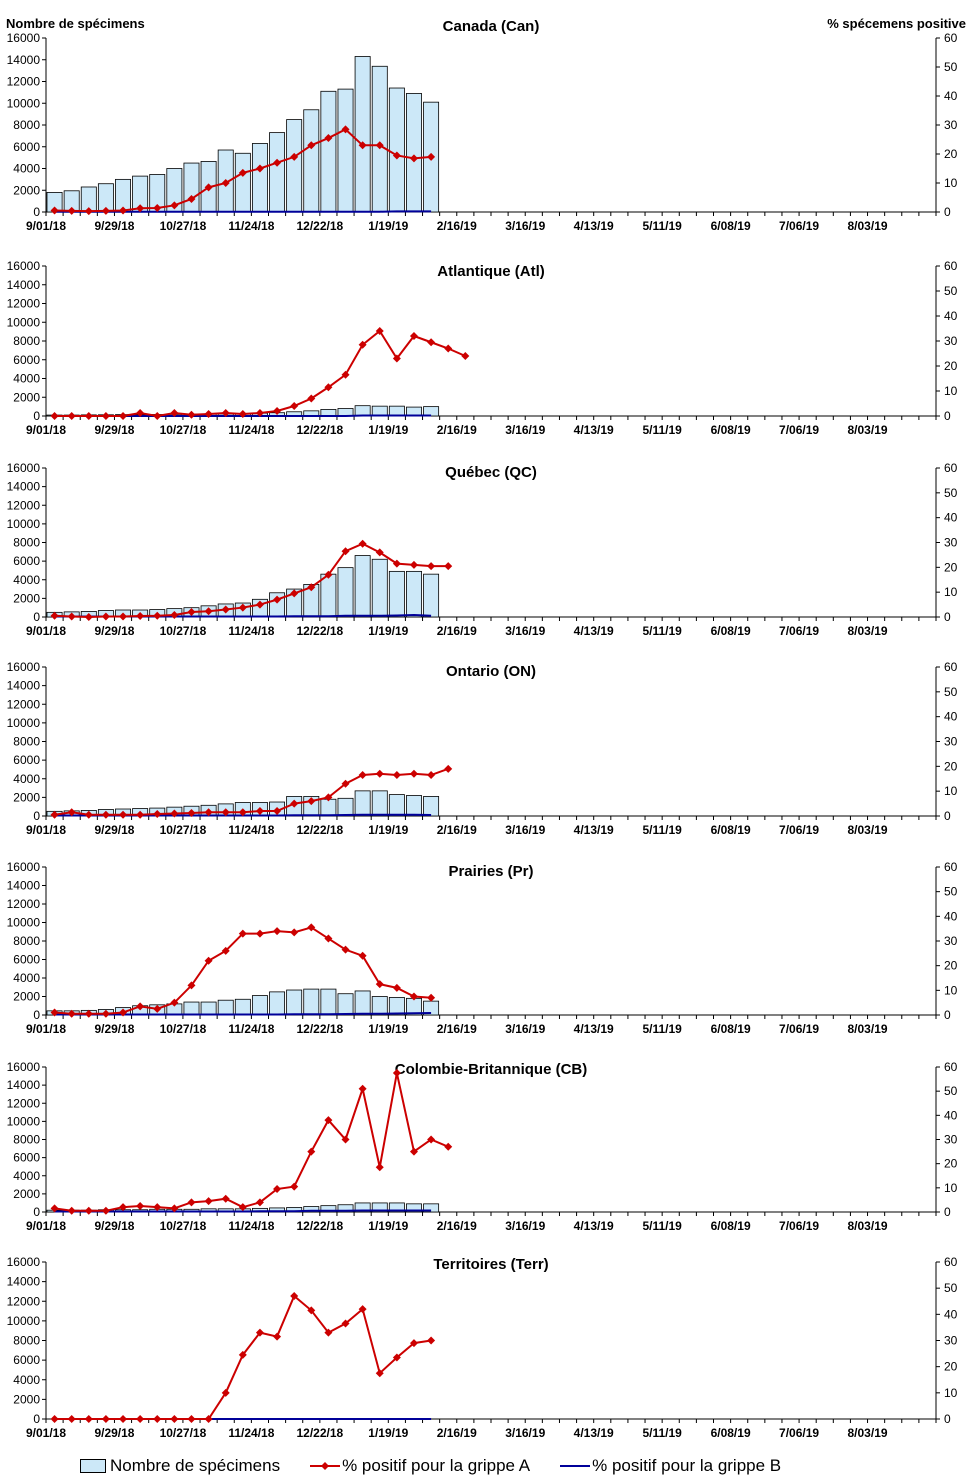 The image size is (970, 1481). What do you see at coordinates (26, 397) in the screenshot?
I see `y-left-tick-label: 2000` at bounding box center [26, 397].